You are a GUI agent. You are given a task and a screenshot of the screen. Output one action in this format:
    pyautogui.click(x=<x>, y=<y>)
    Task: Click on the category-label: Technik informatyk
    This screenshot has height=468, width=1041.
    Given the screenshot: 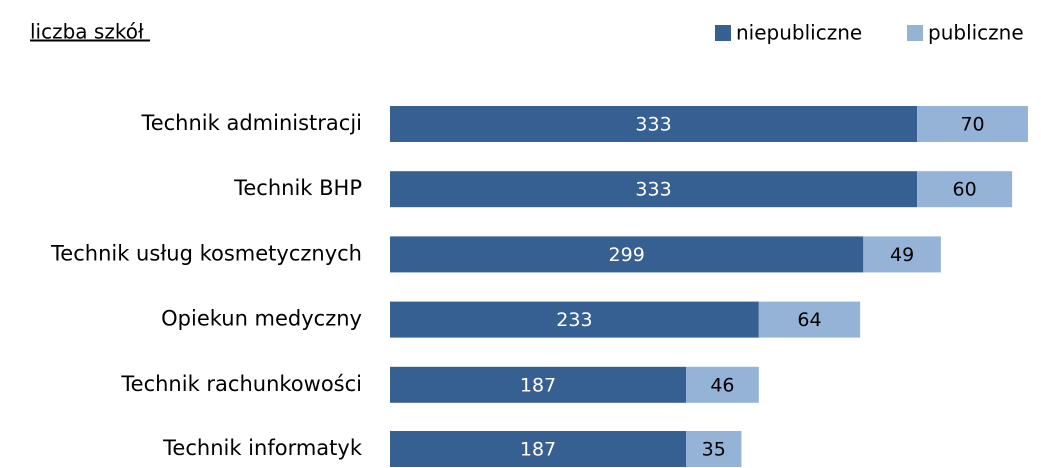 What is the action you would take?
    pyautogui.click(x=262, y=448)
    